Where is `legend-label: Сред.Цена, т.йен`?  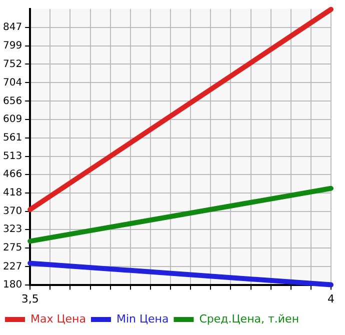 legend-label: Сред.Цена, т.йен is located at coordinates (249, 319).